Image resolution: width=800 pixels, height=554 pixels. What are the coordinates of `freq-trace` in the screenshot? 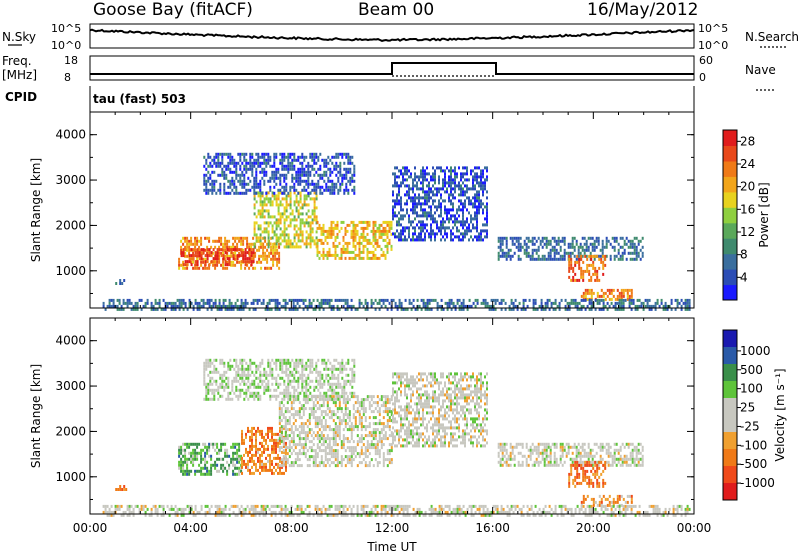 It's located at (392, 68).